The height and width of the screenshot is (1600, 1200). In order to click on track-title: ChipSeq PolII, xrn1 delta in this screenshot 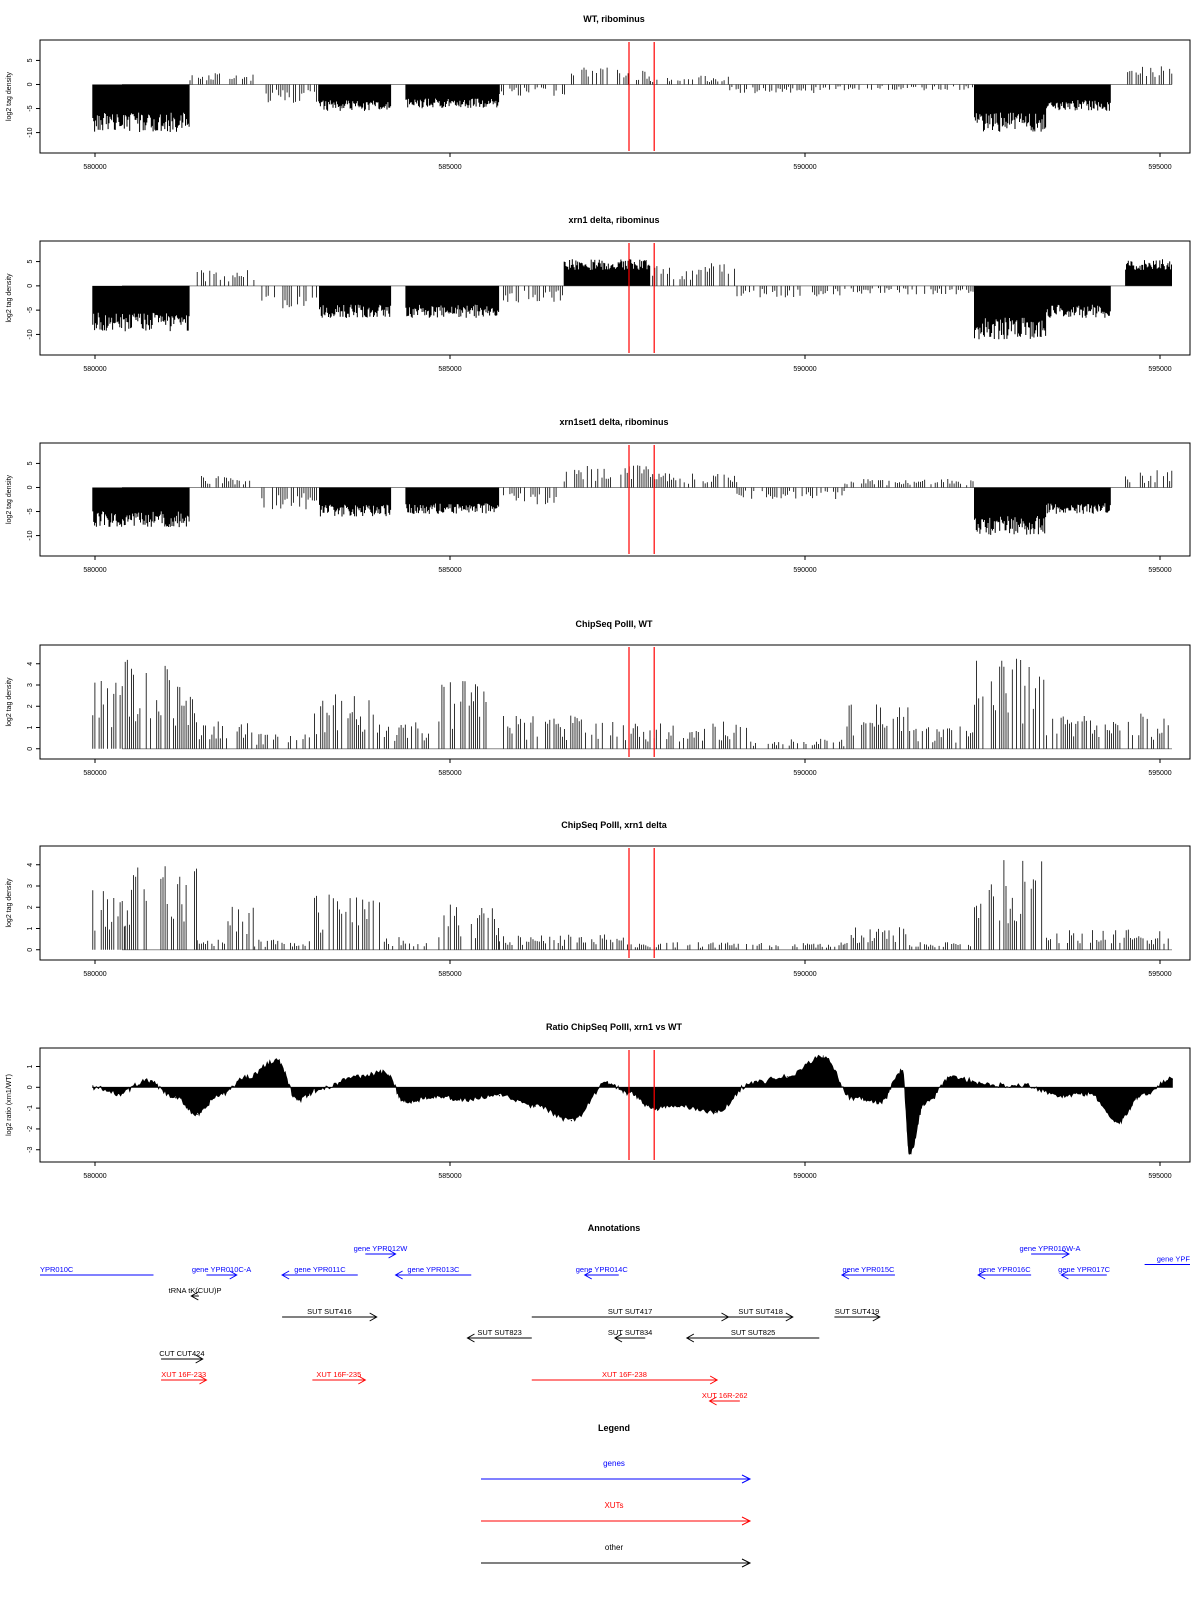, I will do `click(614, 825)`.